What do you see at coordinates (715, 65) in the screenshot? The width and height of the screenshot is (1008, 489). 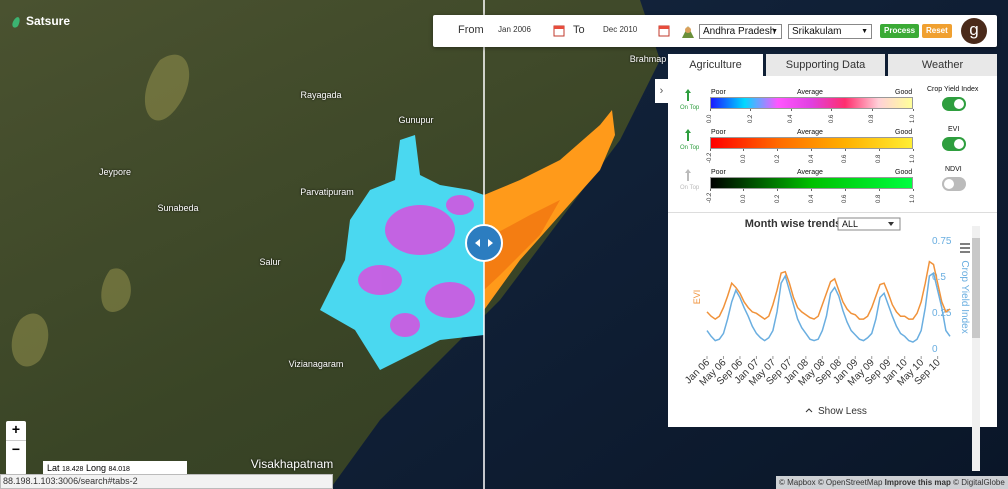 I see `tab: Agriculture` at bounding box center [715, 65].